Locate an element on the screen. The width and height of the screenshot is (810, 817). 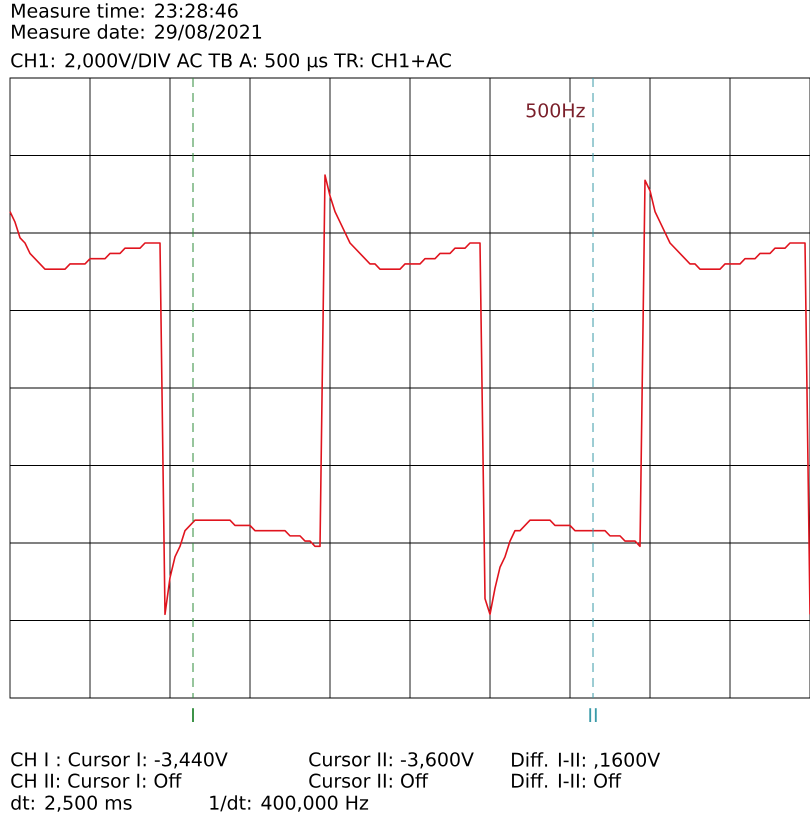
text: CH I : Cursor I: -3,440V is located at coordinates (119, 760).